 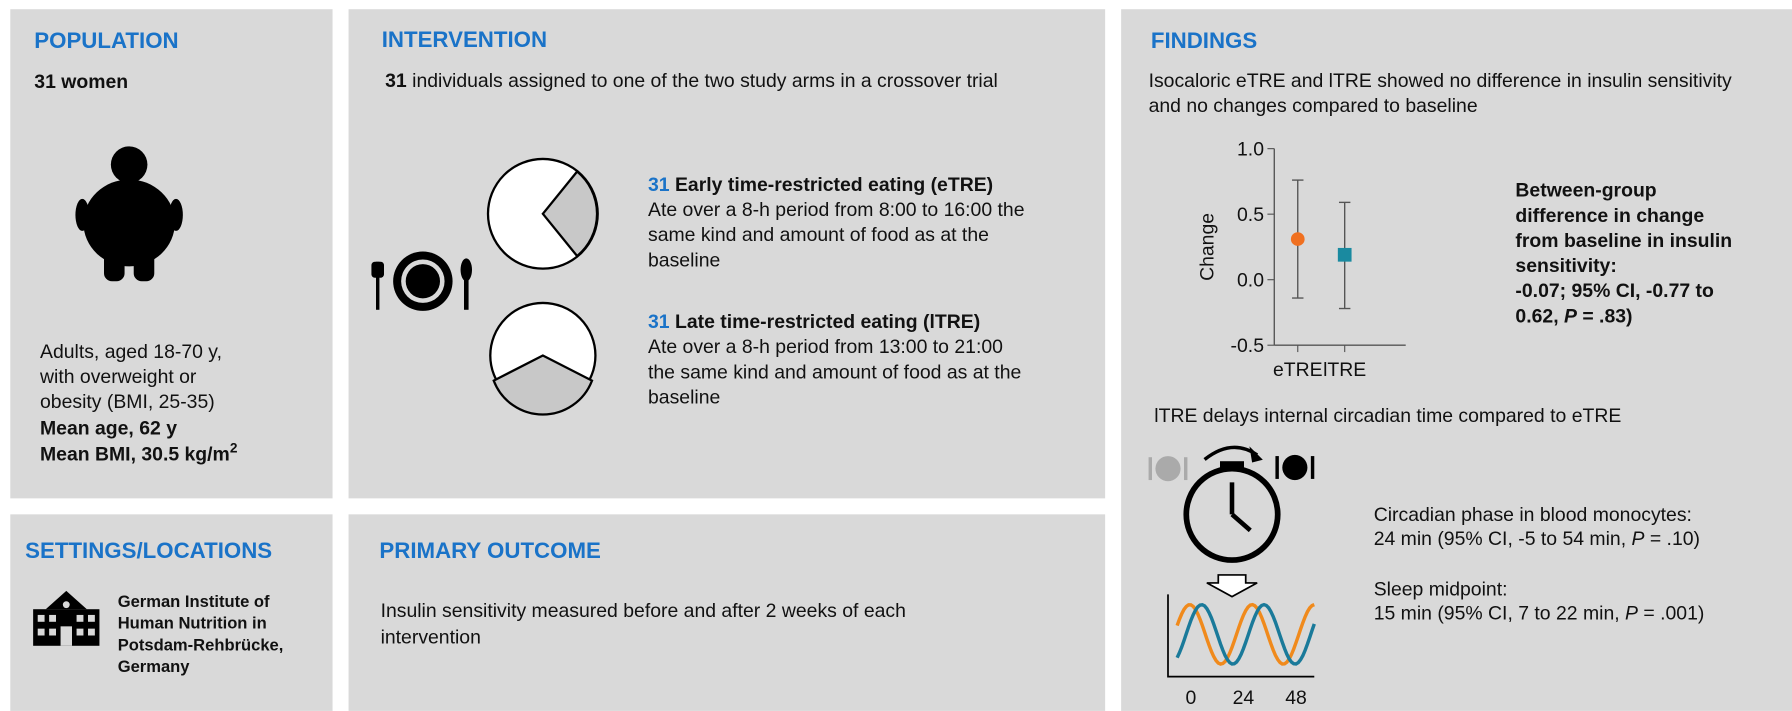 What do you see at coordinates (66, 618) in the screenshot?
I see `building-icon` at bounding box center [66, 618].